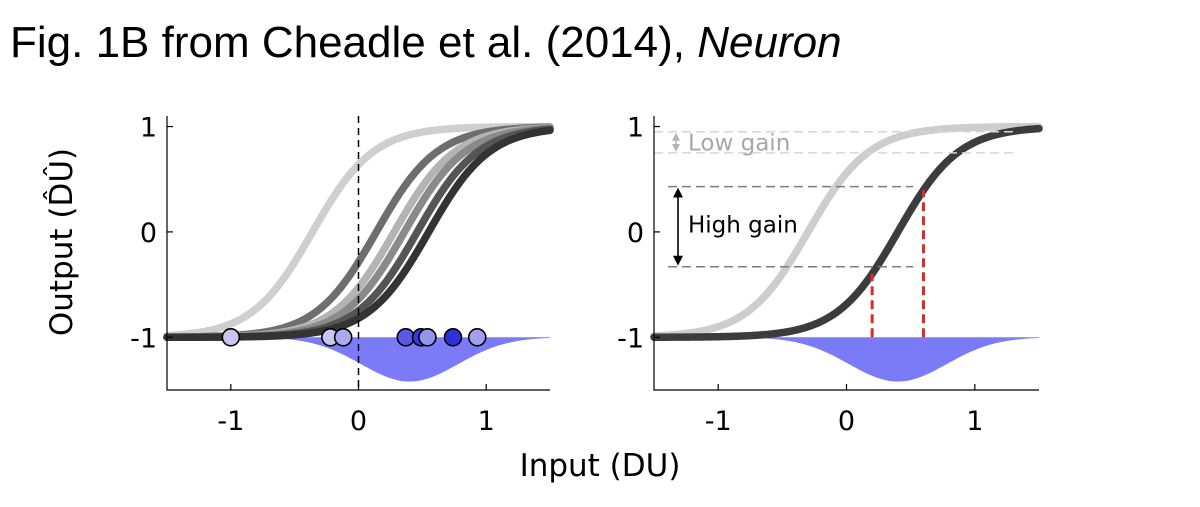  I want to click on right-curves, so click(846, 231).